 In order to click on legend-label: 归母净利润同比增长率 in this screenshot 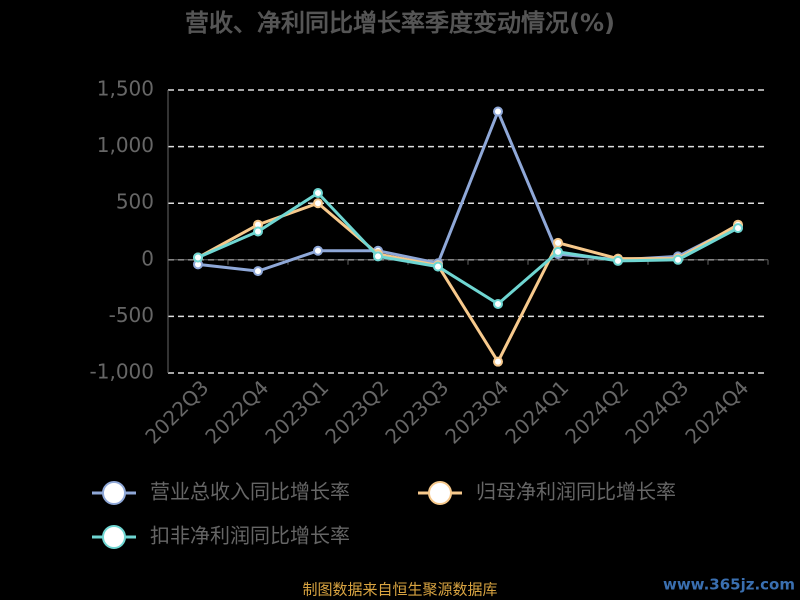, I will do `click(576, 492)`.